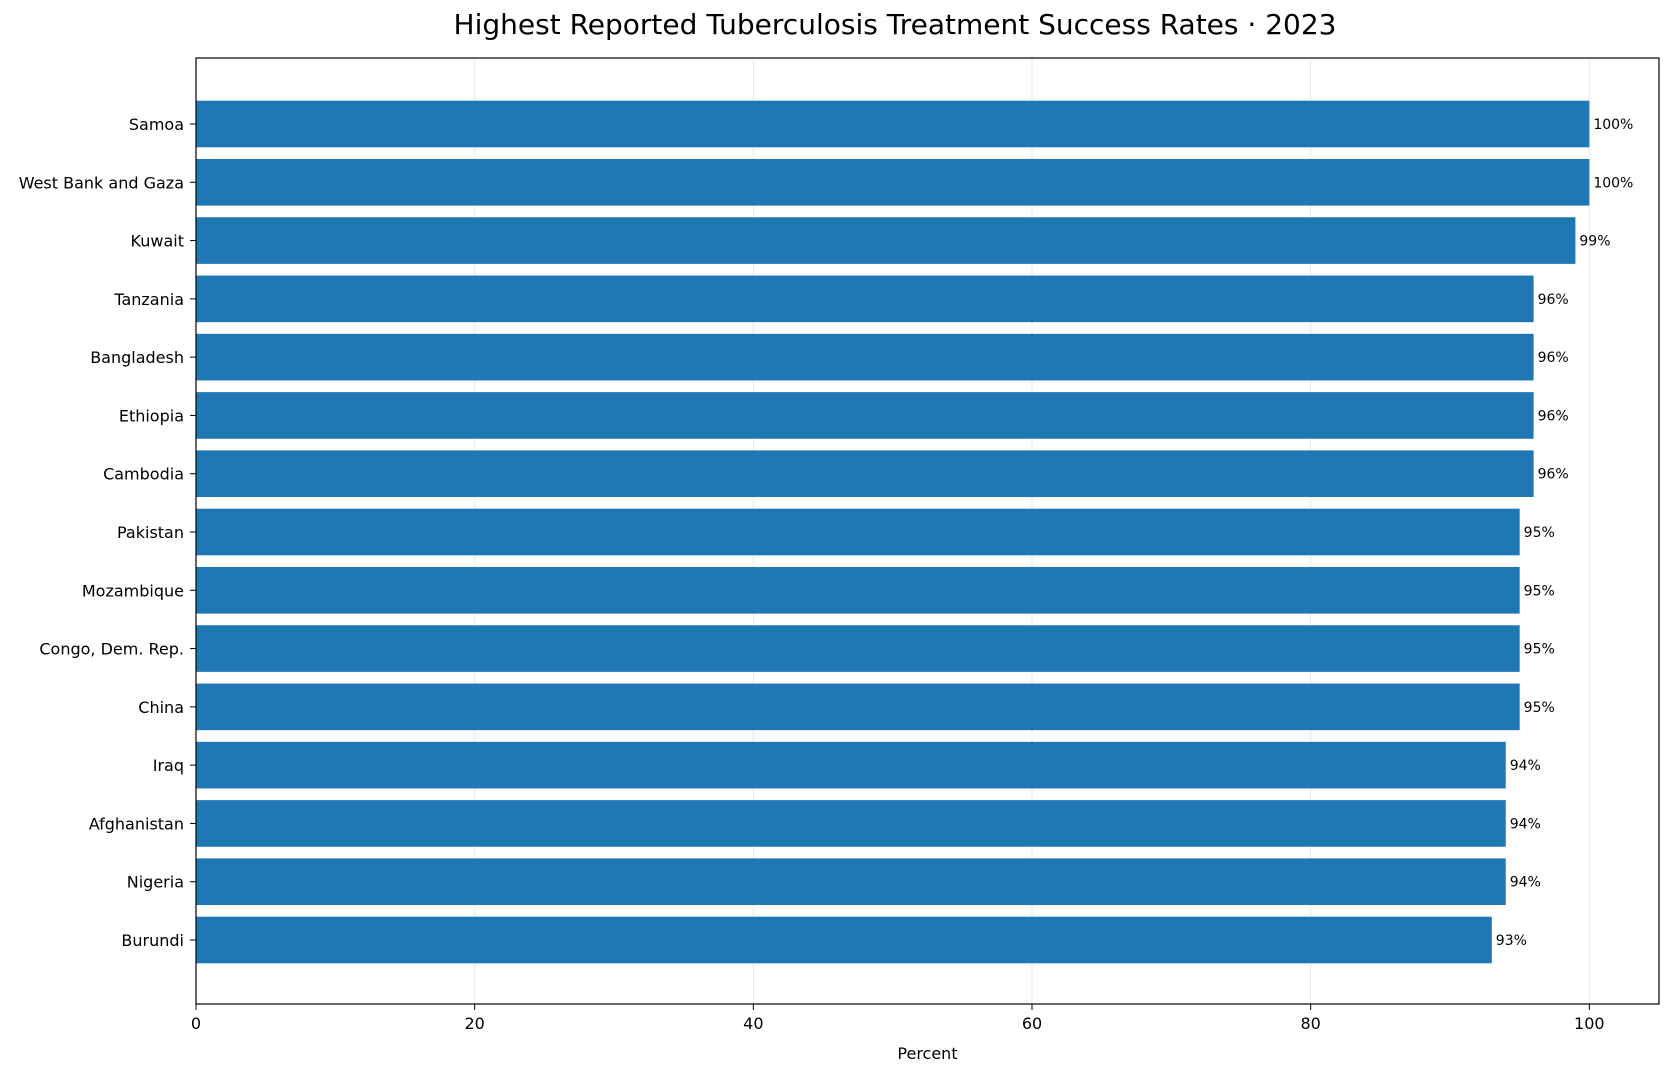 This screenshot has height=1070, width=1666. What do you see at coordinates (753, 1023) in the screenshot?
I see `x-tick-label: 40` at bounding box center [753, 1023].